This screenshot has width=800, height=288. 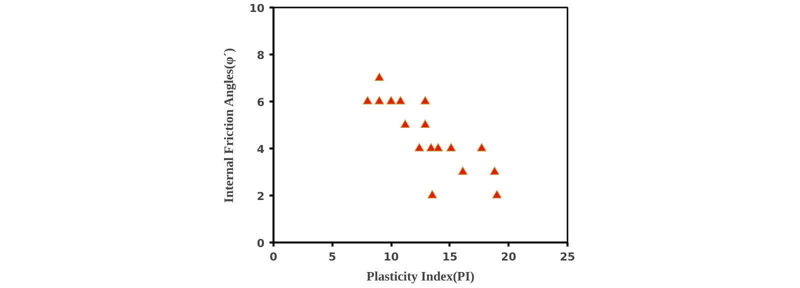 What do you see at coordinates (274, 257) in the screenshot?
I see `x-tick-label: 0` at bounding box center [274, 257].